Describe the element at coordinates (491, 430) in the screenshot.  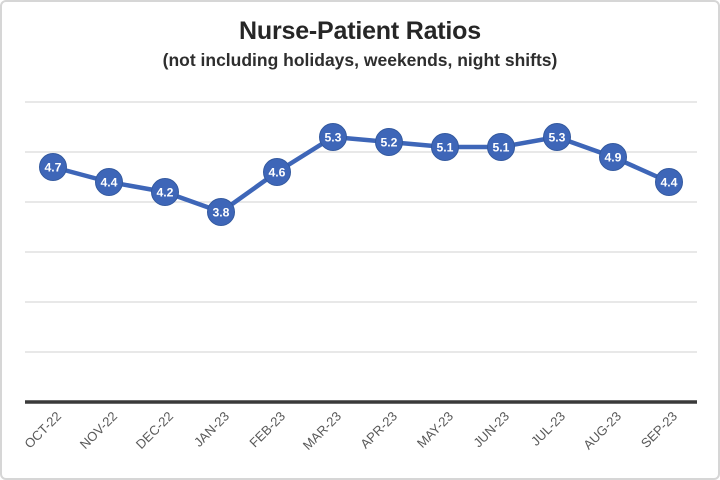
I see `x-axis-tick-label: JUN-23` at that location.